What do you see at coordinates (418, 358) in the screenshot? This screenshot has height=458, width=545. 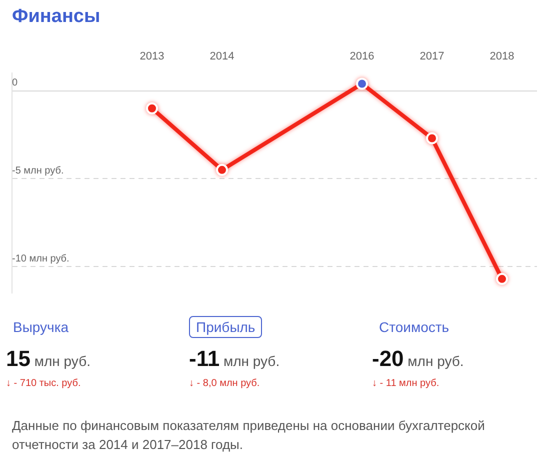 I see `text: -20 млн руб.` at bounding box center [418, 358].